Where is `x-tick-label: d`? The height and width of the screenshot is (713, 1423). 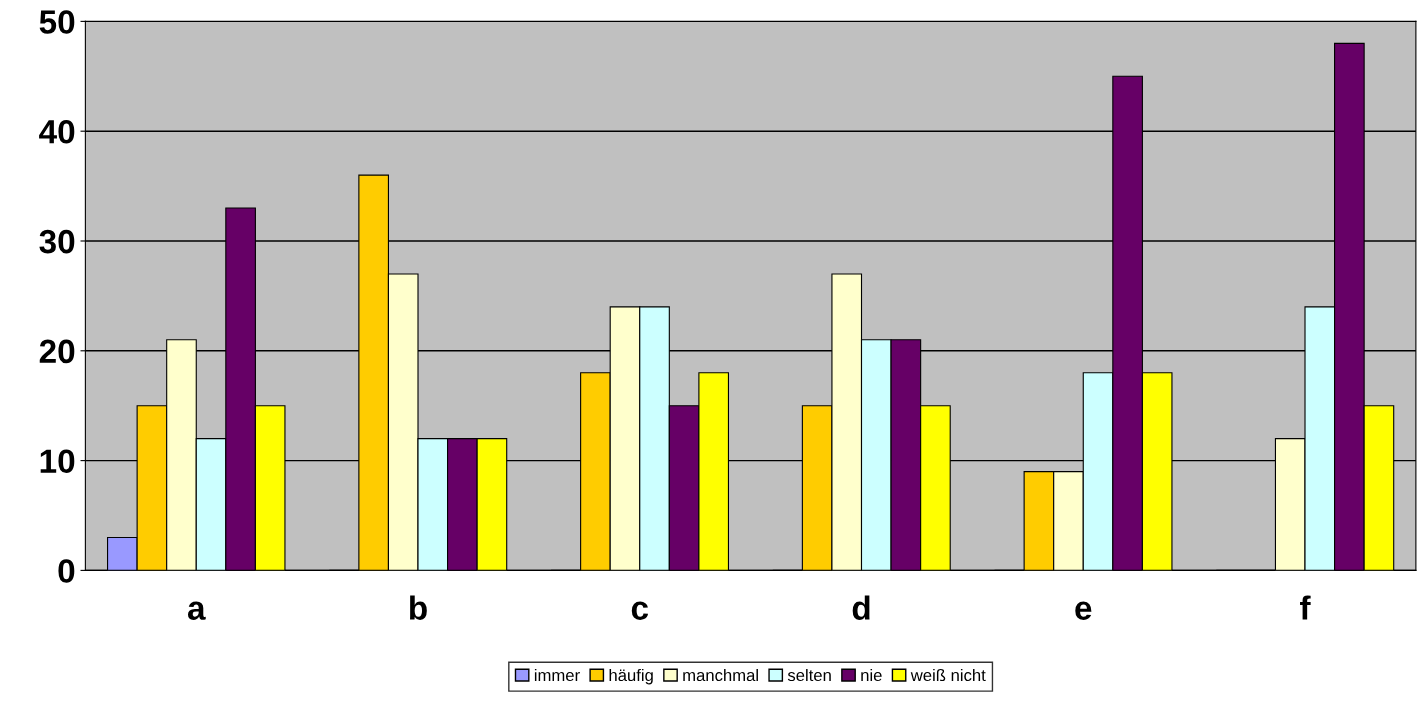 x-tick-label: d is located at coordinates (861, 607).